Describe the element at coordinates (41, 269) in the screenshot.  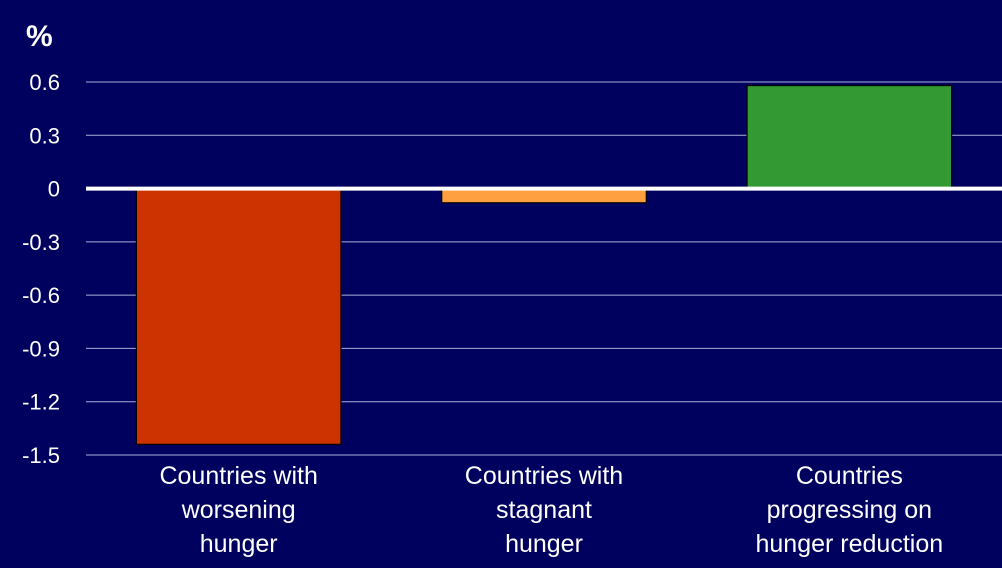
I see `y-tick-labels: 0.6 0.3 0 -0.3 -0.6 -0.9 -1.2 -1.5` at that location.